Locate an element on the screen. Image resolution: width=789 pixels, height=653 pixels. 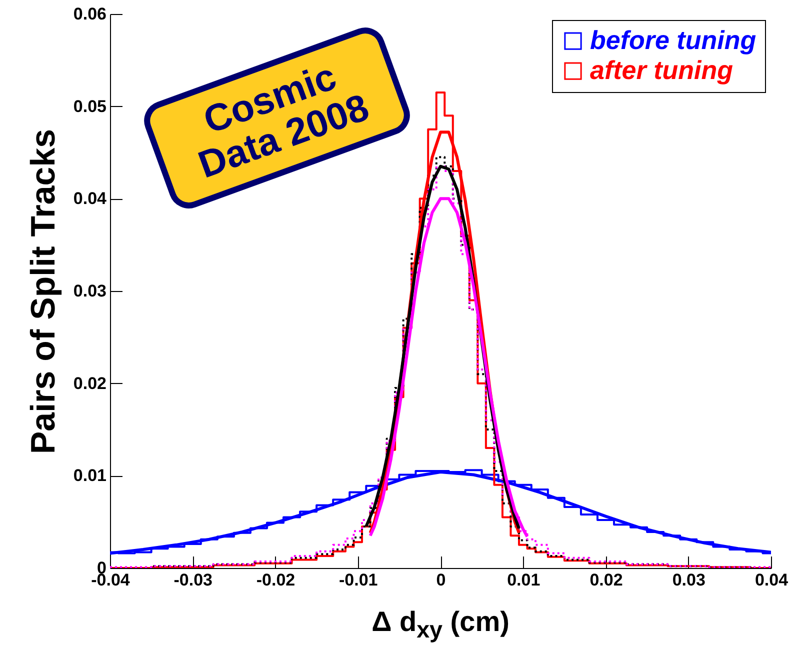
x-tick-label: 0.03 is located at coordinates (689, 580).